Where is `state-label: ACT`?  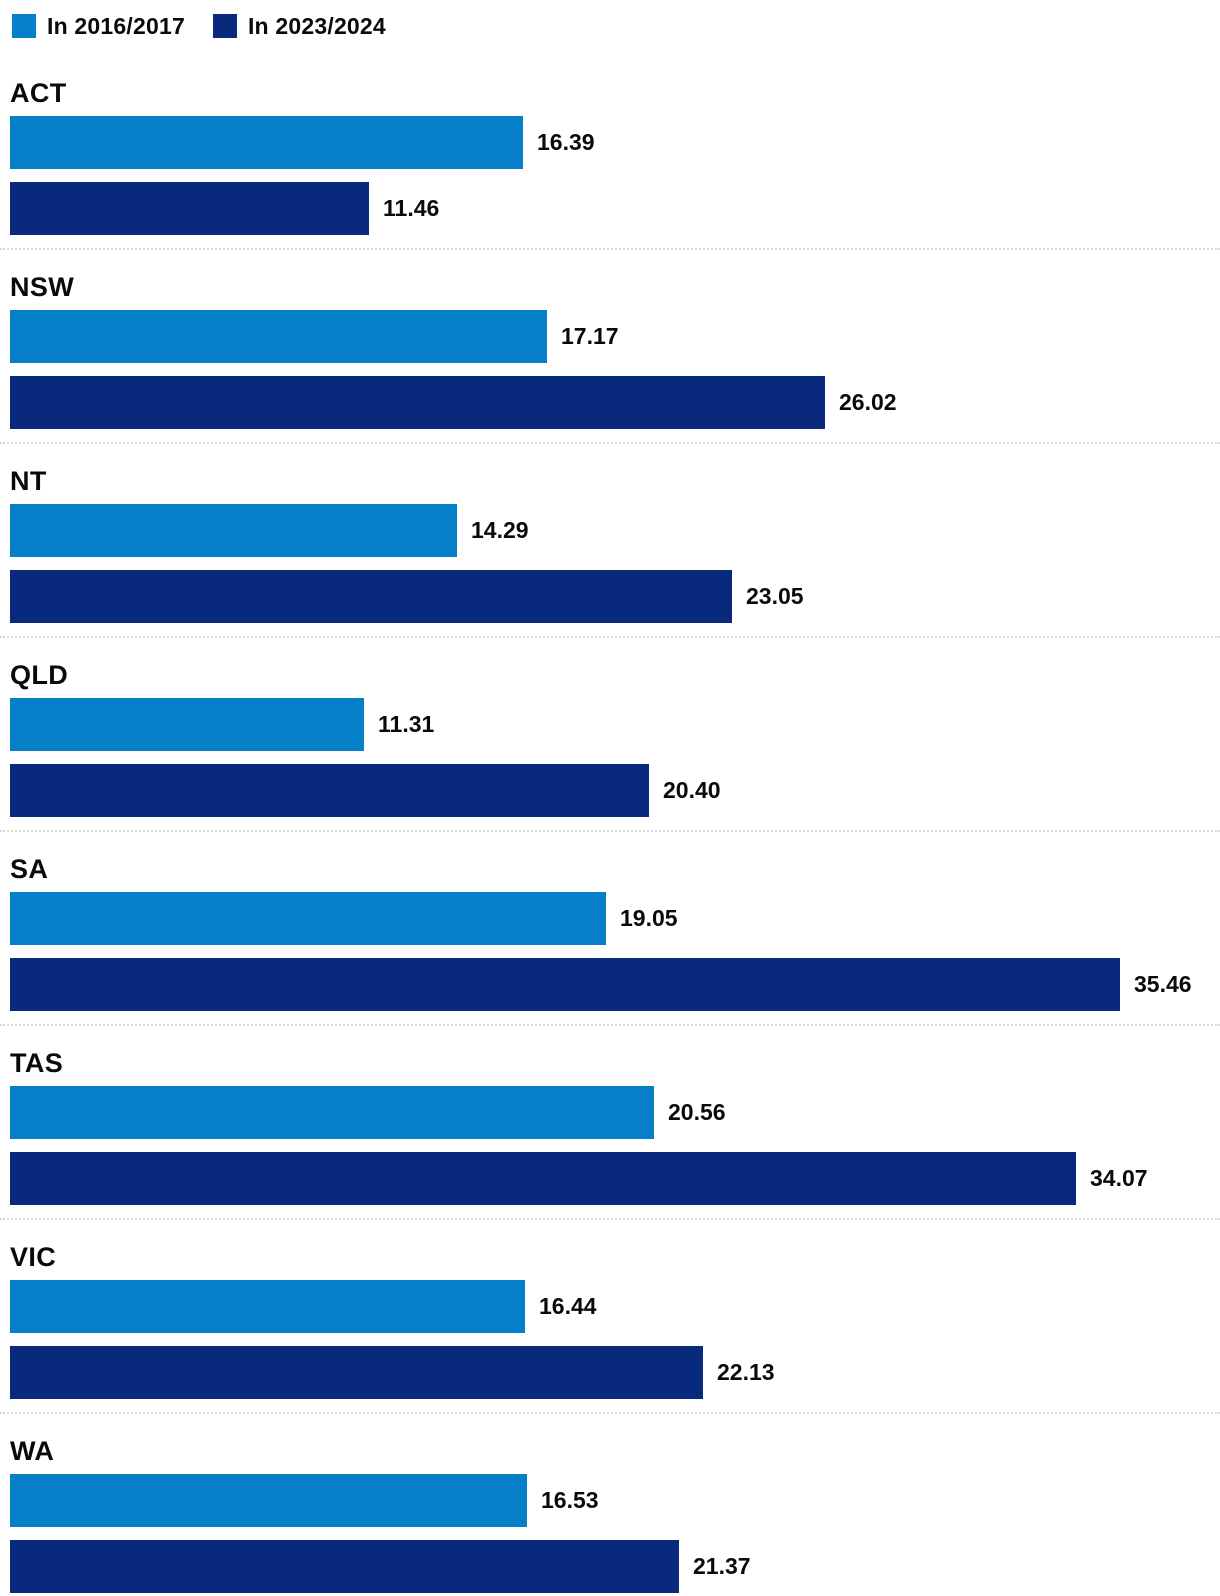
state-label: ACT is located at coordinates (38, 93).